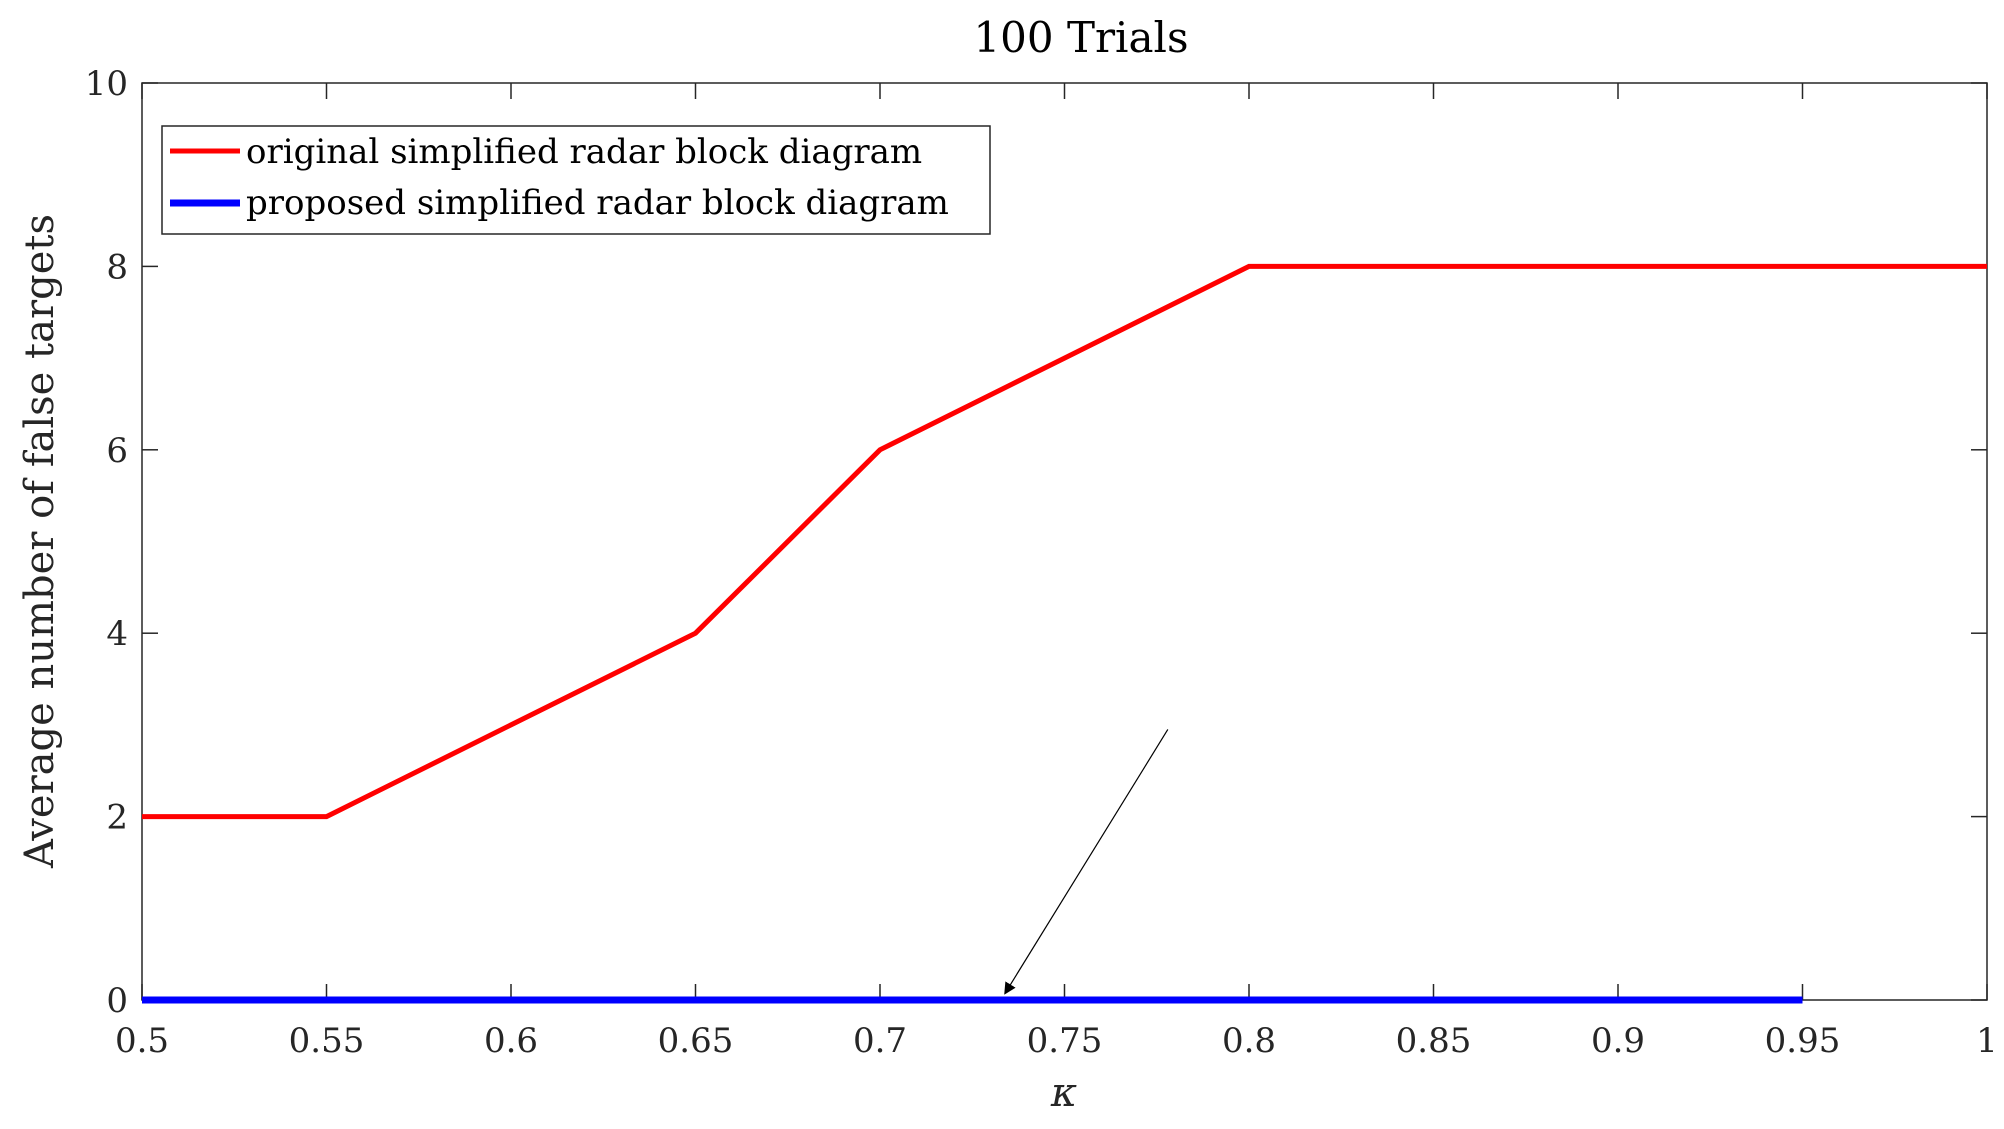 Image resolution: width=2004 pixels, height=1129 pixels. I want to click on x-tick-label: 0.65, so click(696, 1041).